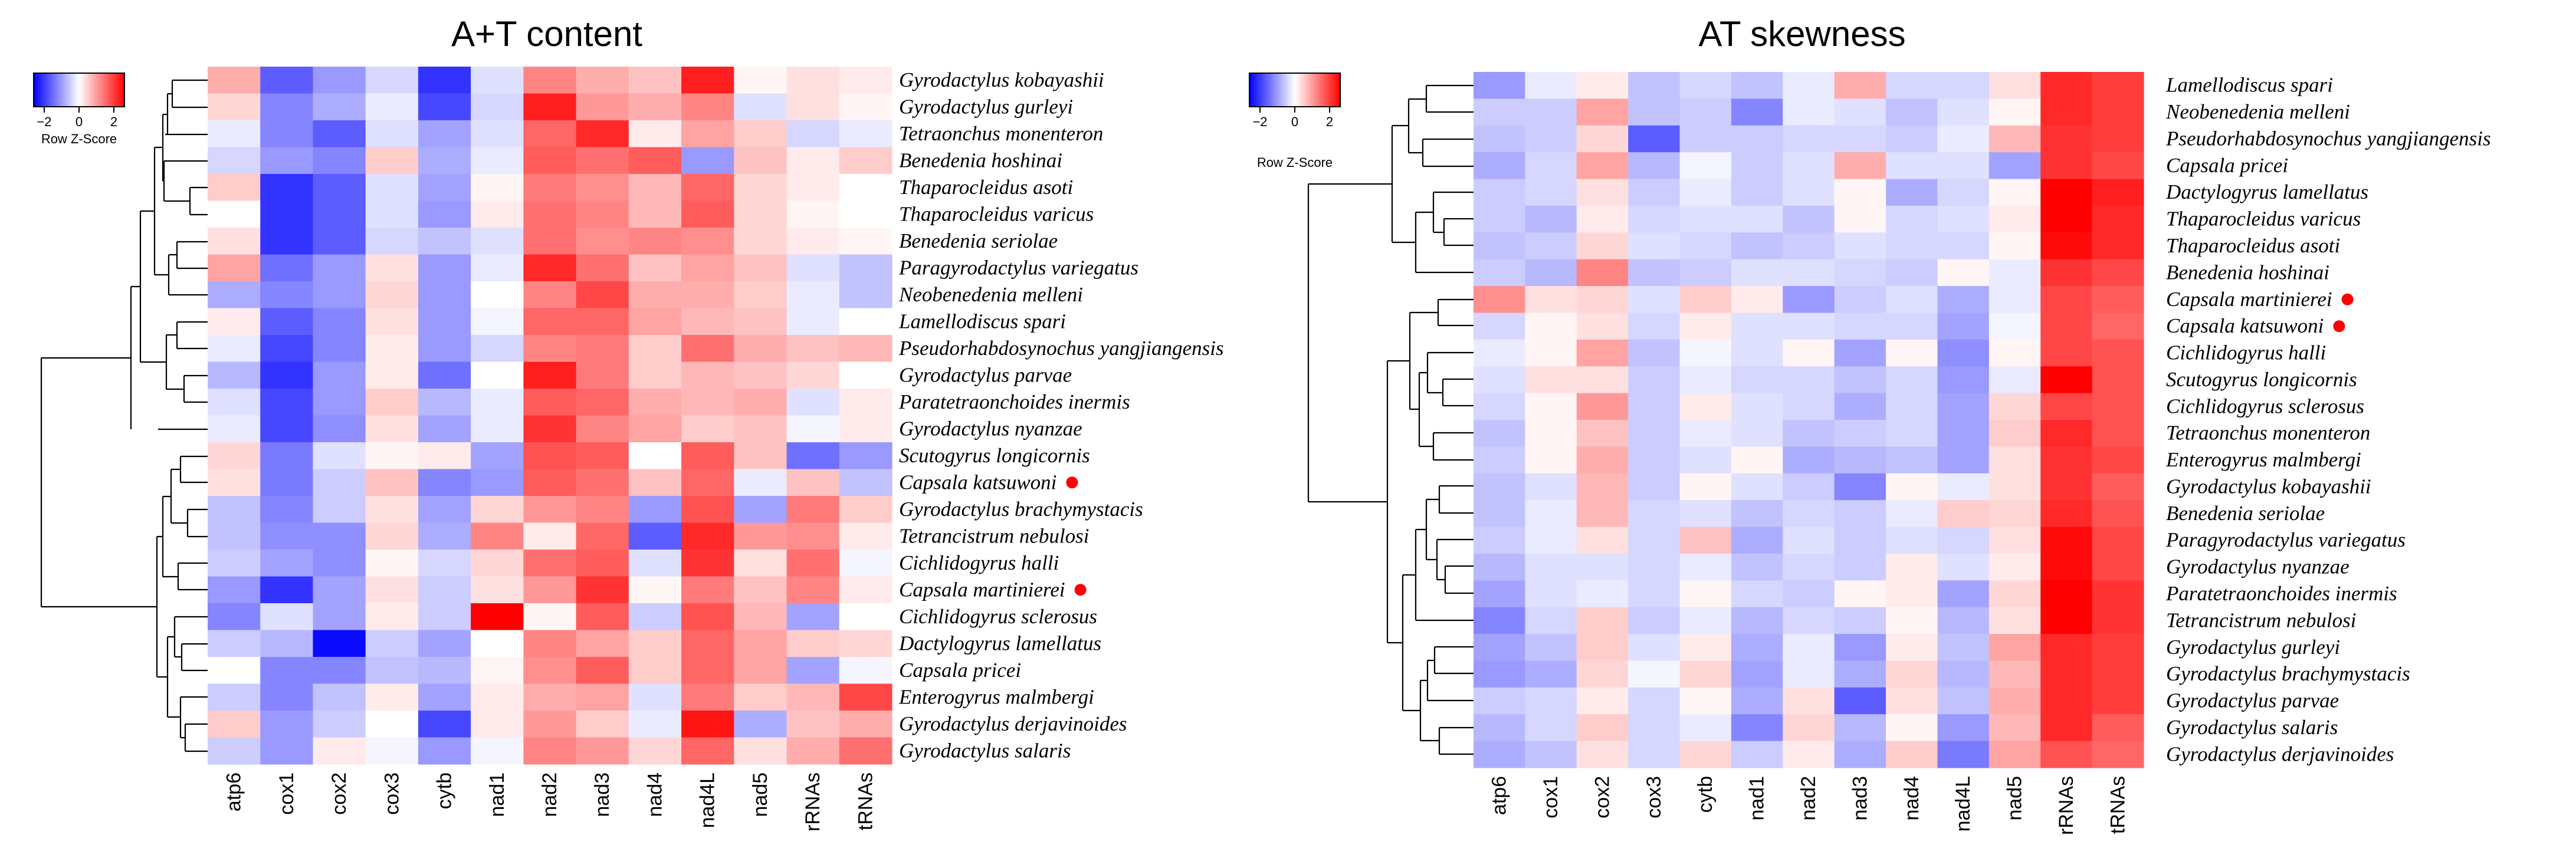 The height and width of the screenshot is (855, 2576). I want to click on column-label: tRNAs, so click(865, 801).